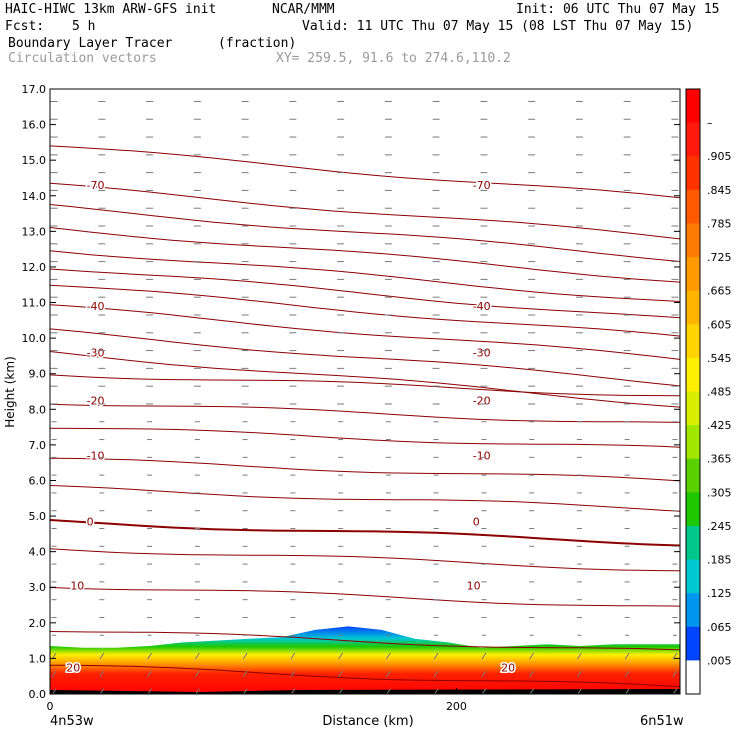  What do you see at coordinates (710, 123) in the screenshot?
I see `colorbar-label: –` at bounding box center [710, 123].